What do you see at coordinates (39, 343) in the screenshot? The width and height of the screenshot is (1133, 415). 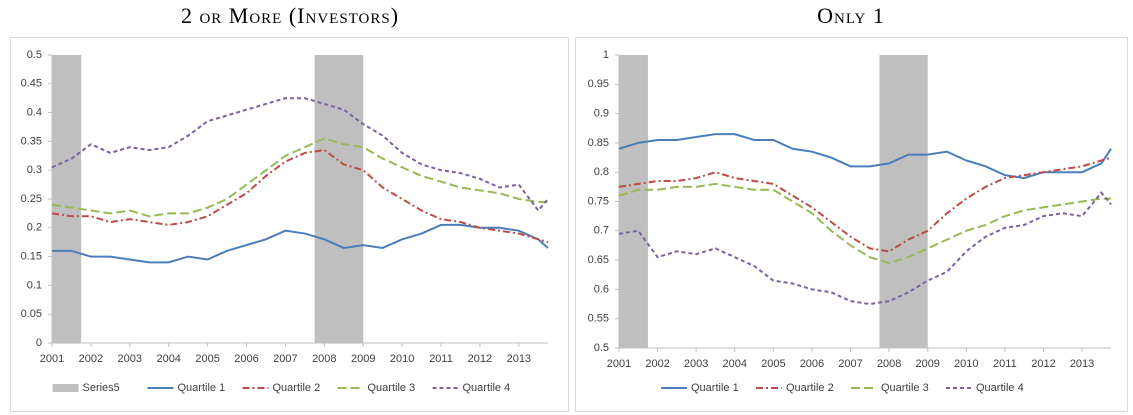 I see `y-tick-label: 0` at bounding box center [39, 343].